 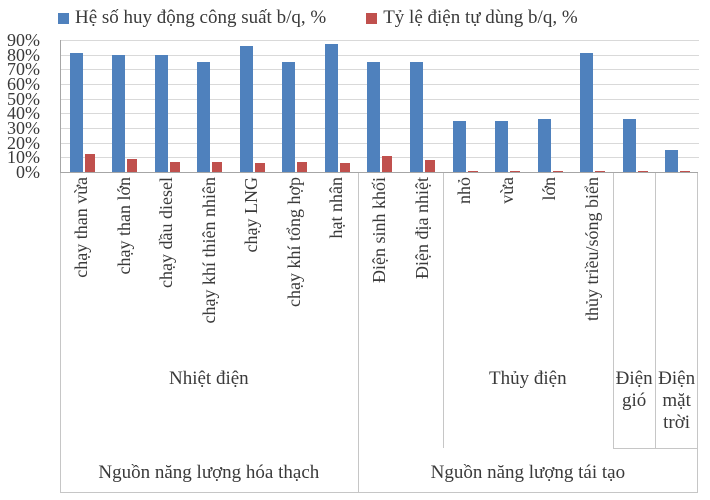 I want to click on source-group-label: Nguồn năng lượng hóa thạch, so click(x=209, y=472).